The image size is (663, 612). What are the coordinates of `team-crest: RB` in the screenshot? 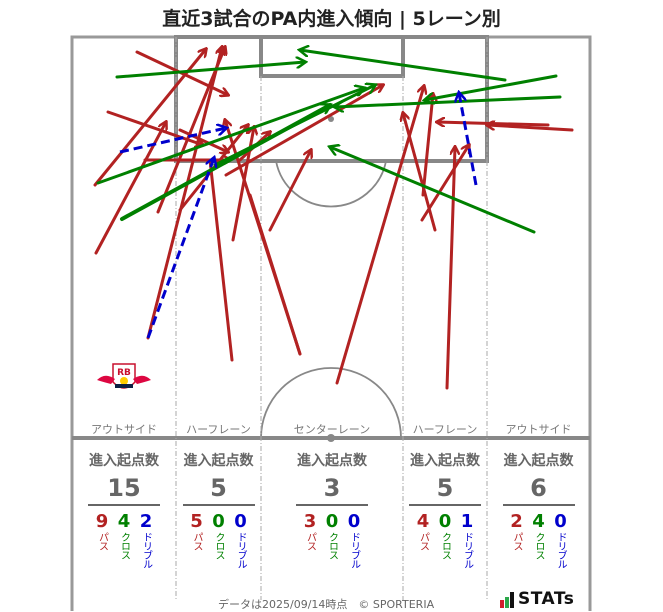 It's located at (124, 381).